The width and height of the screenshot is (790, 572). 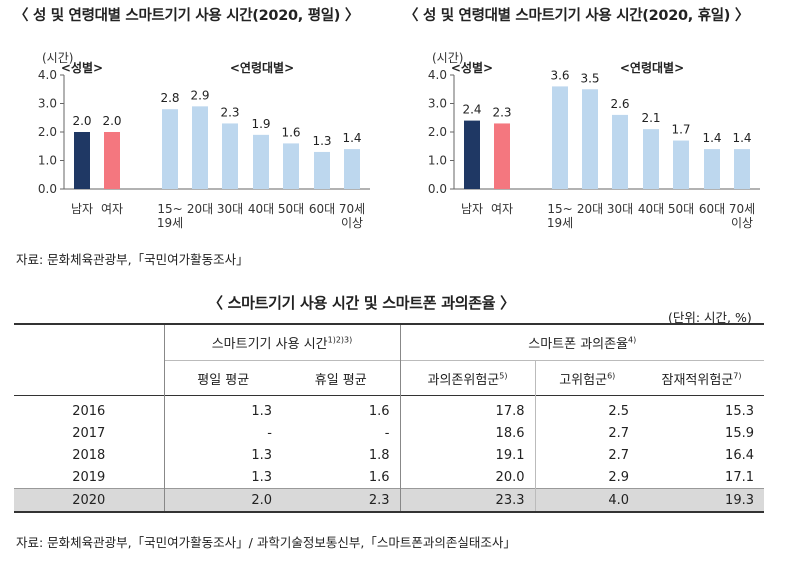 What do you see at coordinates (586, 411) in the screenshot?
I see `row-high: 2.5` at bounding box center [586, 411].